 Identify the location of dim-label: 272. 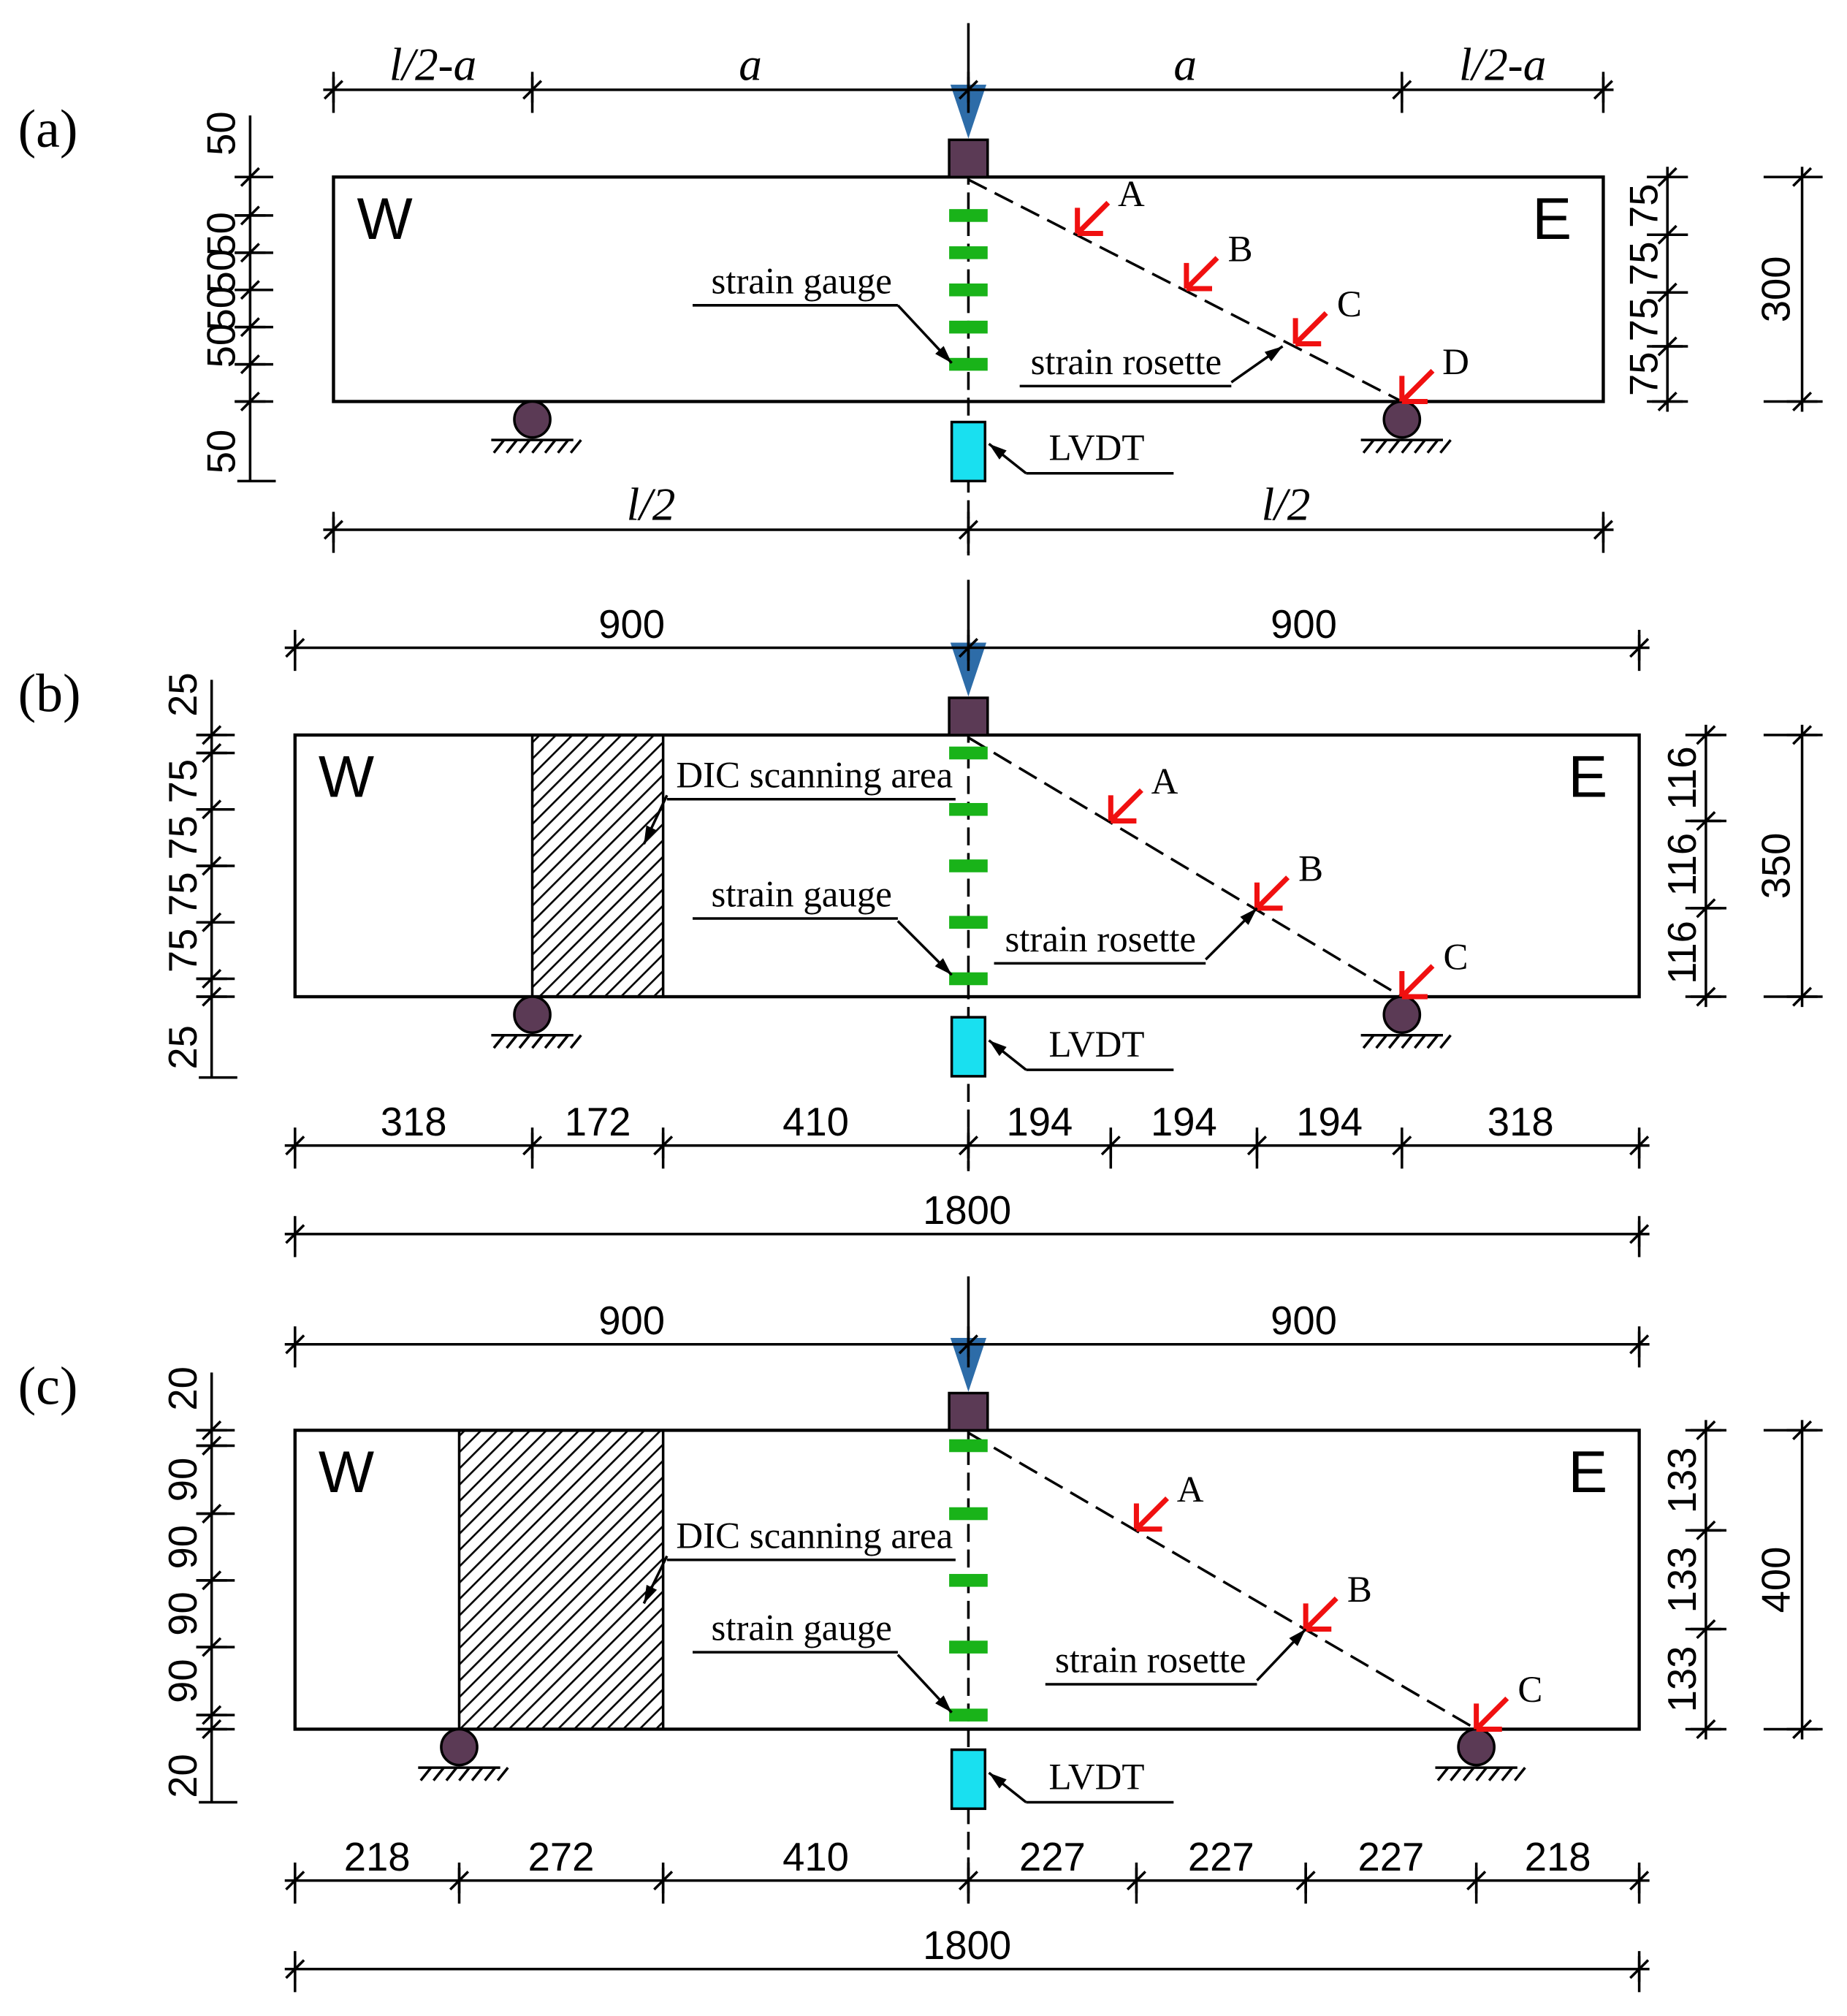
(561, 1857).